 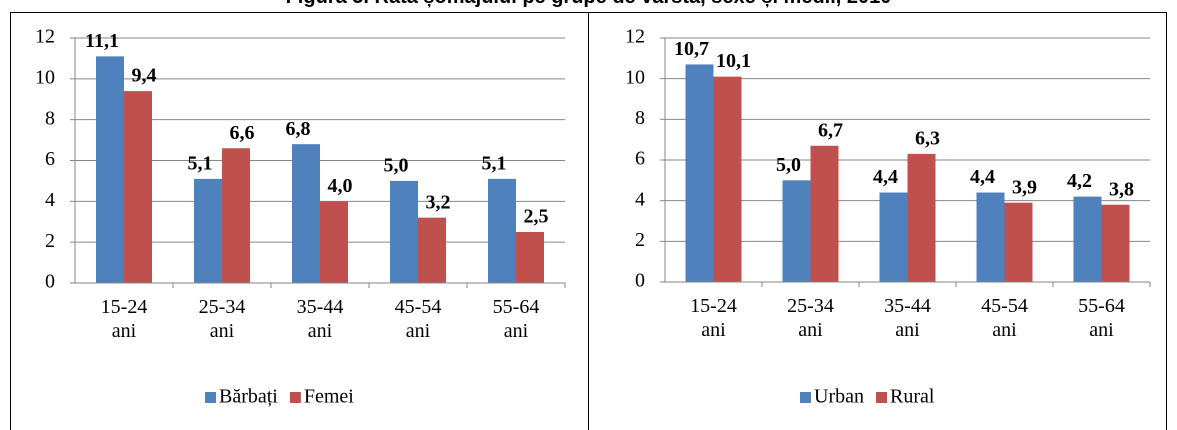 I want to click on value-label: 11,1, so click(x=102, y=41).